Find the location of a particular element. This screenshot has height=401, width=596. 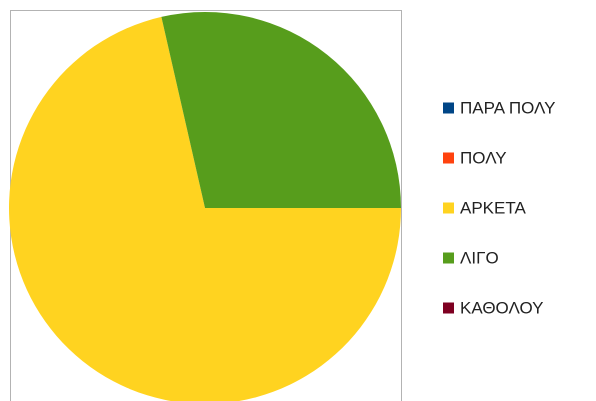

legend: ΠΑΡΑ ΠΟΛΥ ΠΟΛΥ ΑΡΚΕΤΑ ΛΙΓΟ ΚΑΘΟΛΟΥ is located at coordinates (499, 207).